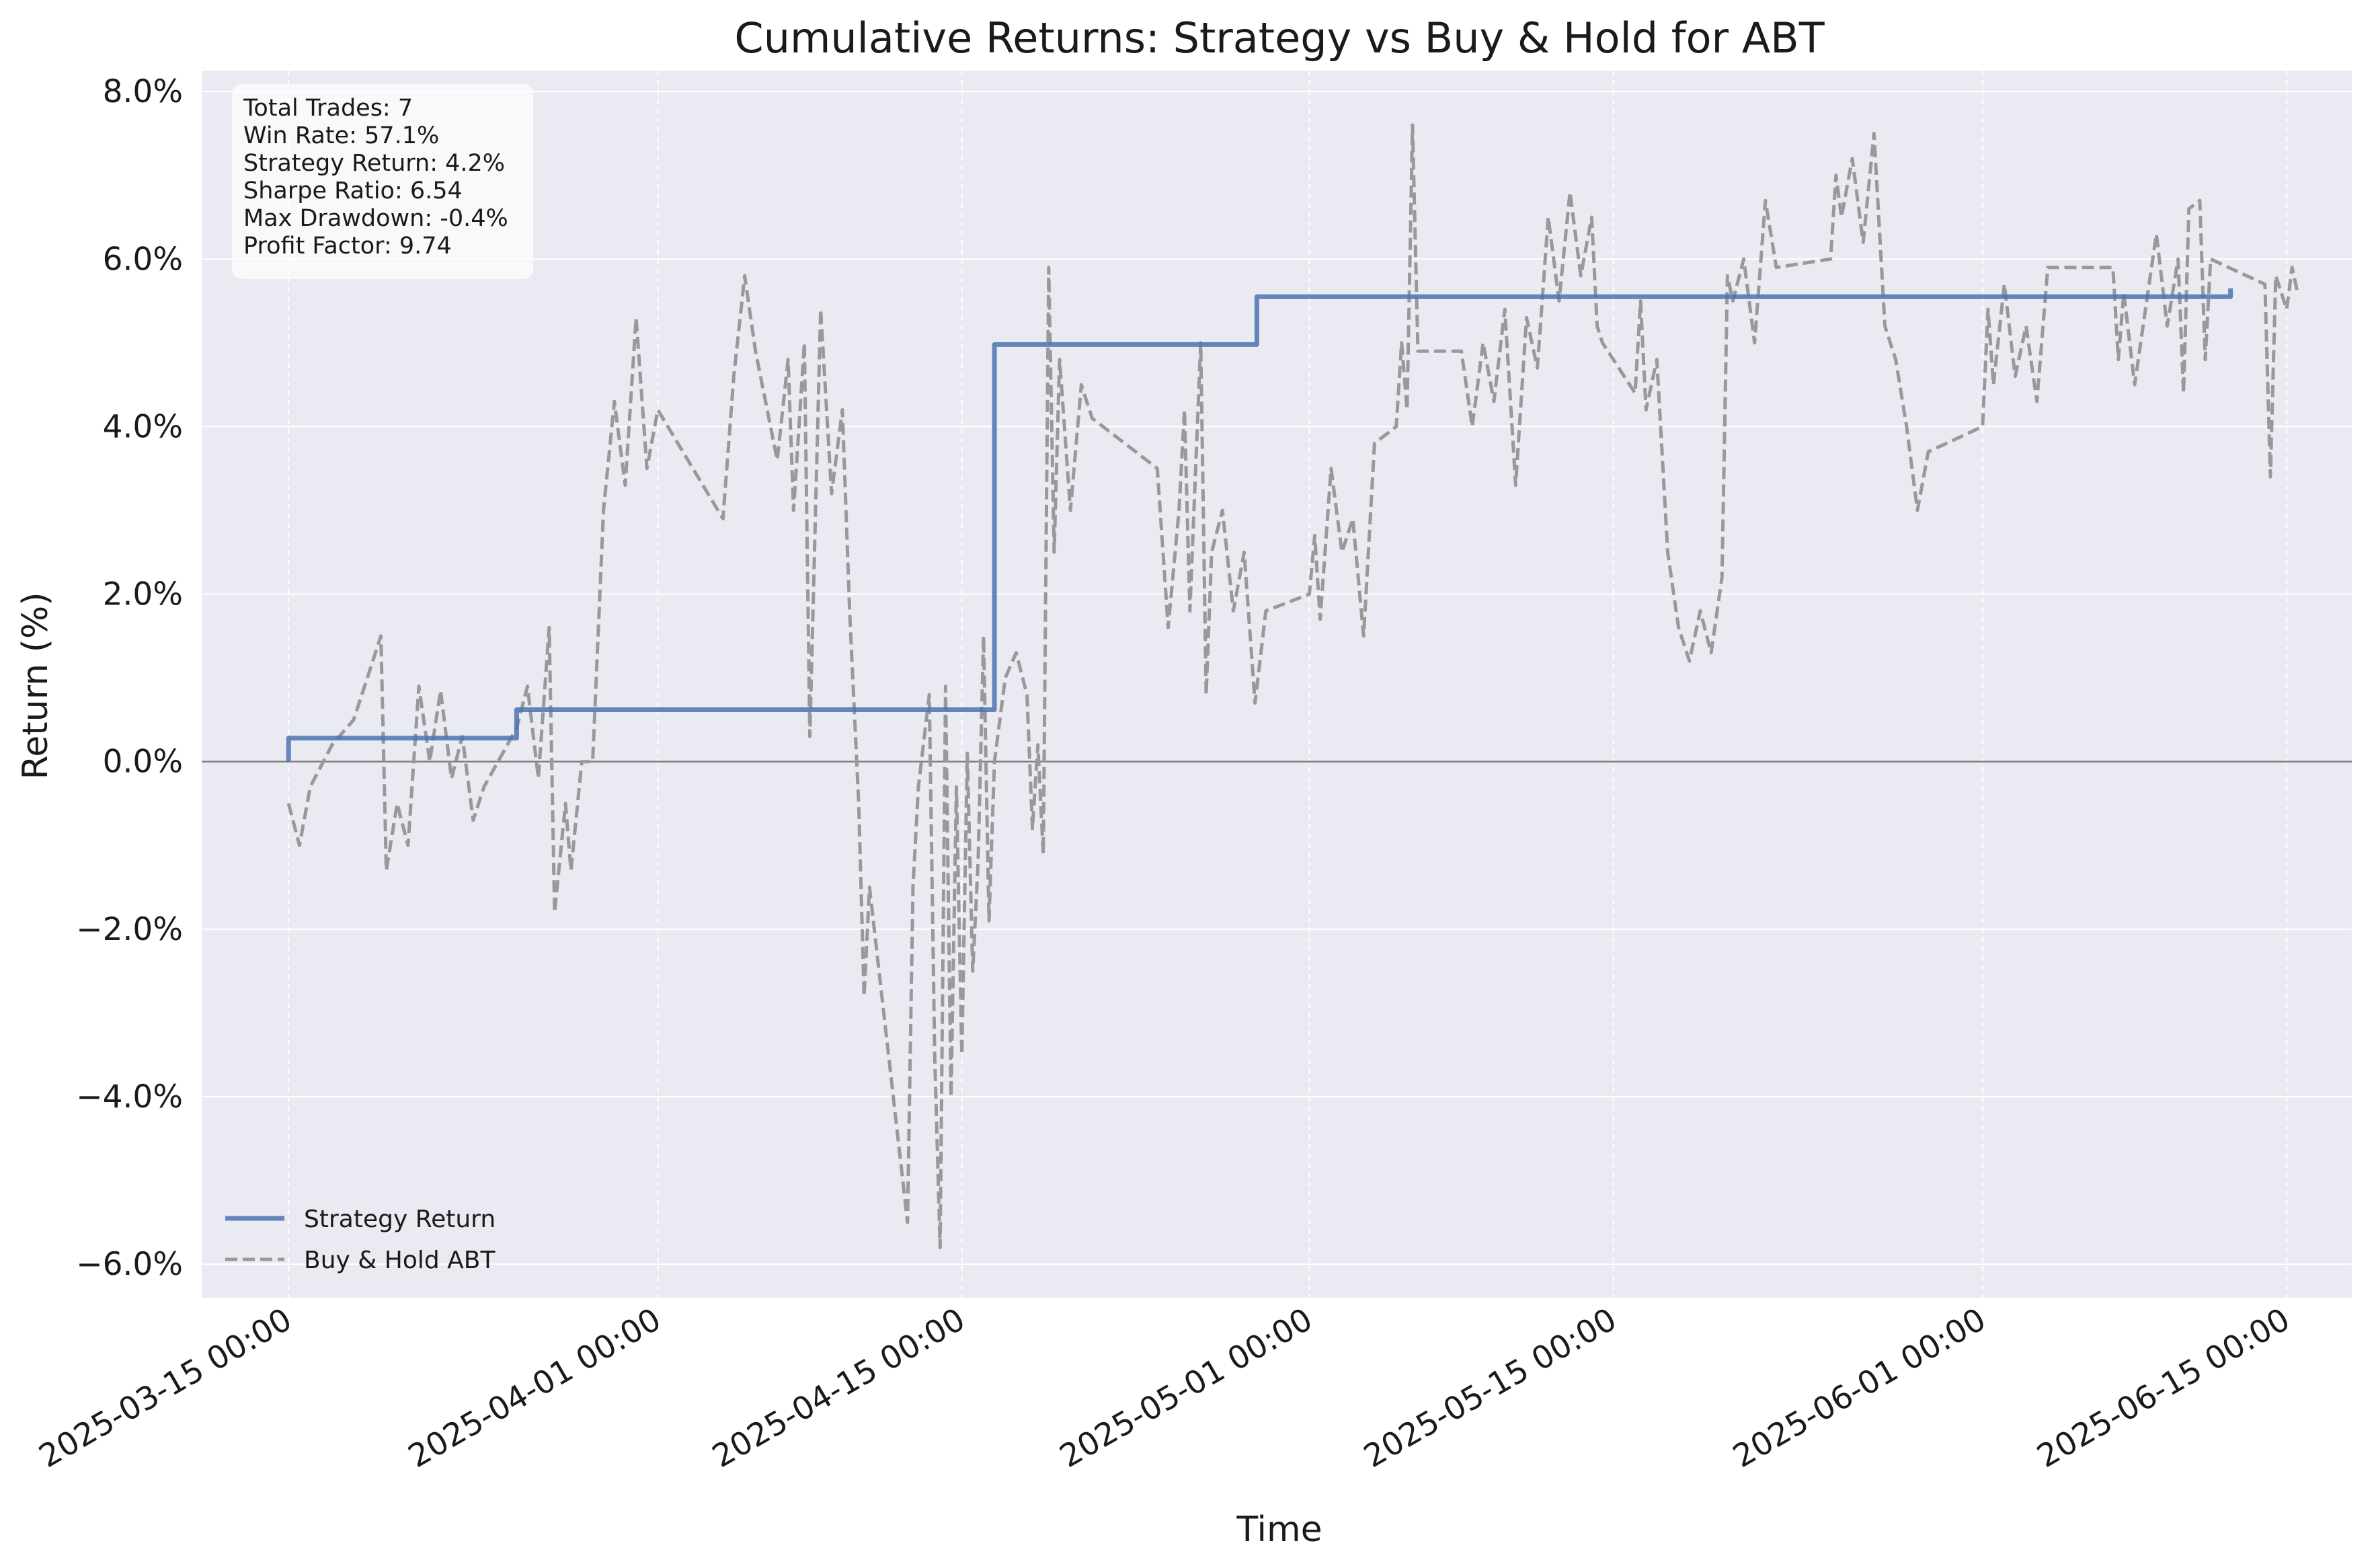  What do you see at coordinates (400, 1219) in the screenshot?
I see `legend-label-strategy: Strategy Return` at bounding box center [400, 1219].